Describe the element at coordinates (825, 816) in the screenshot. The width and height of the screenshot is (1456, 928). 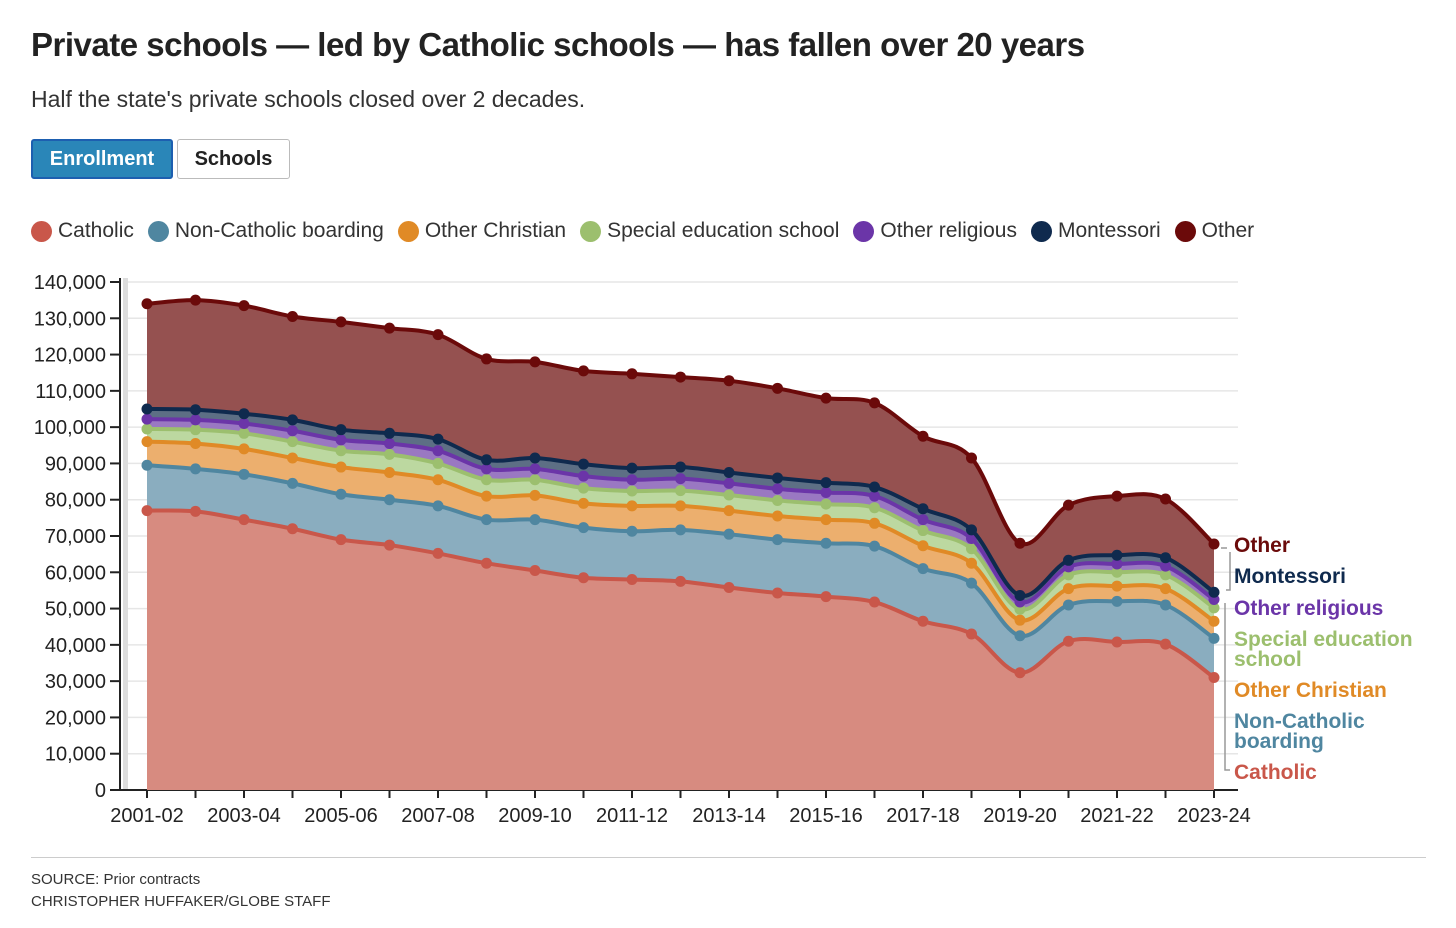
I see `x-tick-label: 2015-16` at that location.